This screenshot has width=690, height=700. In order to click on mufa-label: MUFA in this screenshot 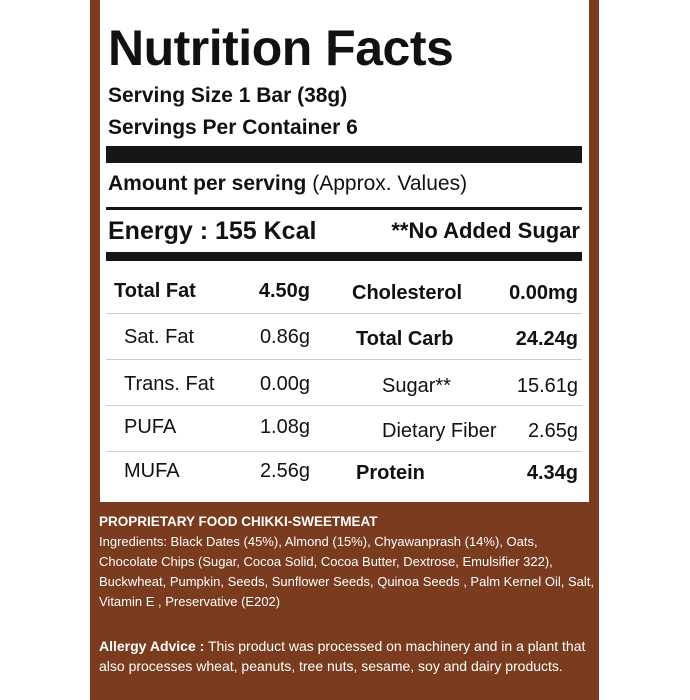, I will do `click(152, 471)`.